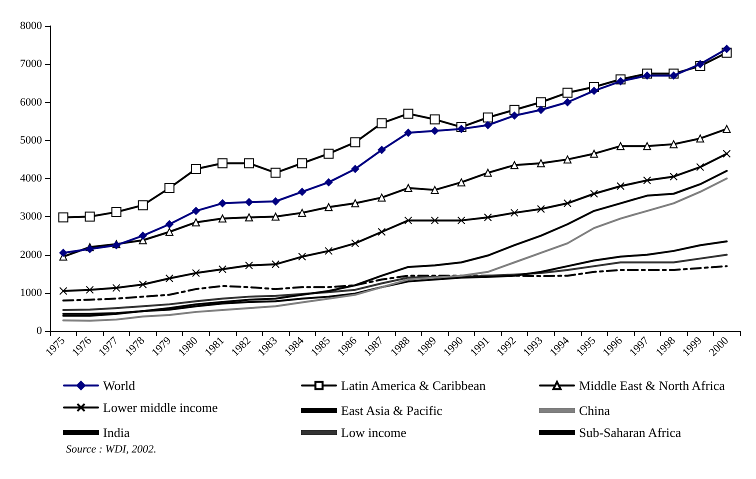 The image size is (756, 479). I want to click on legend-label: East Asia & Pacific, so click(392, 410).